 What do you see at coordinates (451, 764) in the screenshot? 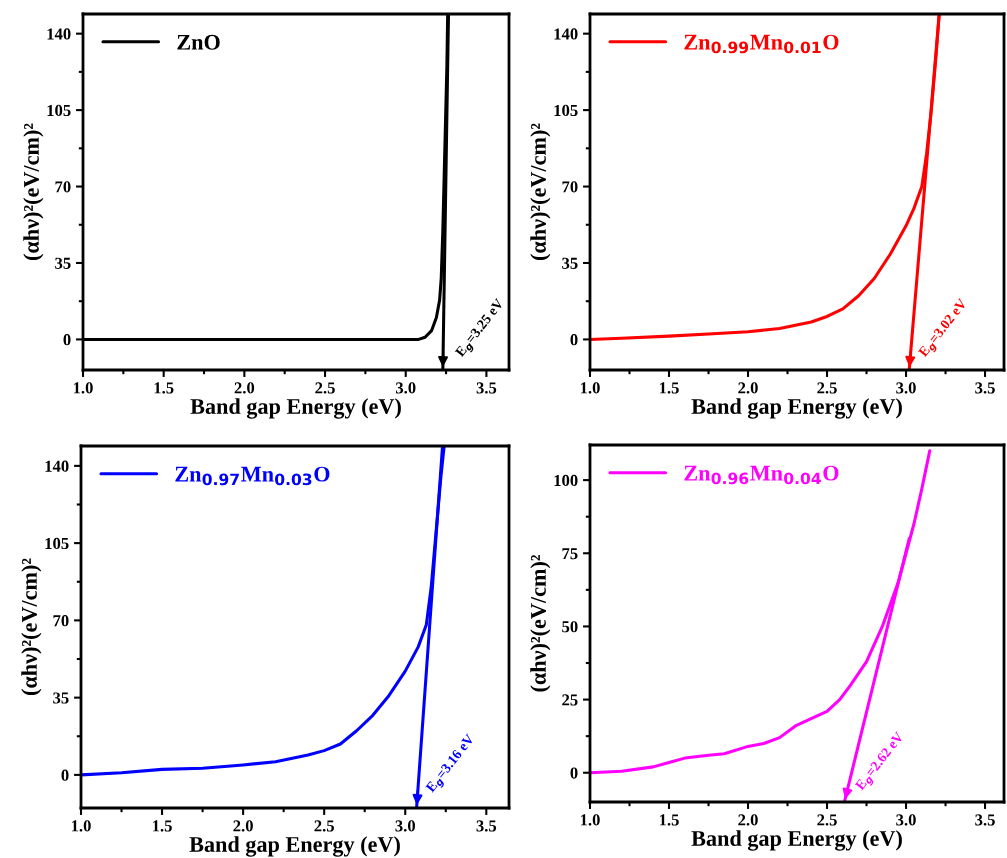
I see `annotation: E$_{g}$=3.16 eV` at bounding box center [451, 764].